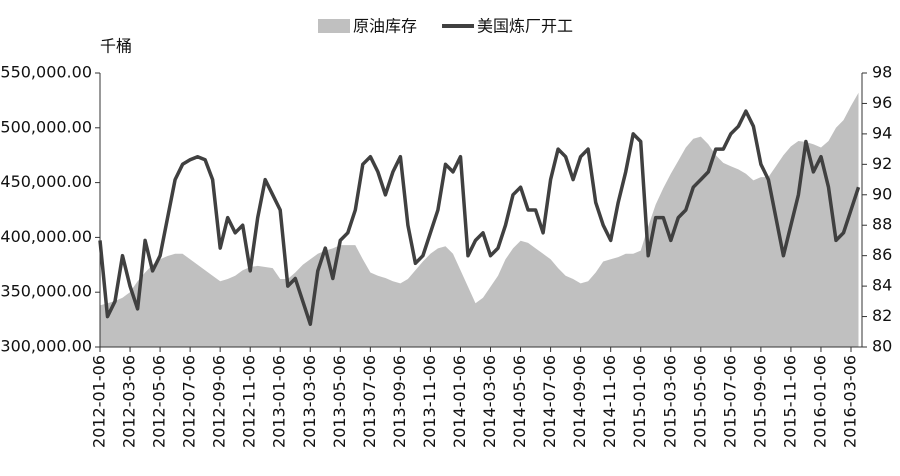 Image resolution: width=900 pixels, height=476 pixels. Describe the element at coordinates (429, 401) in the screenshot. I see `x-tick-label: 2013-11-06` at that location.